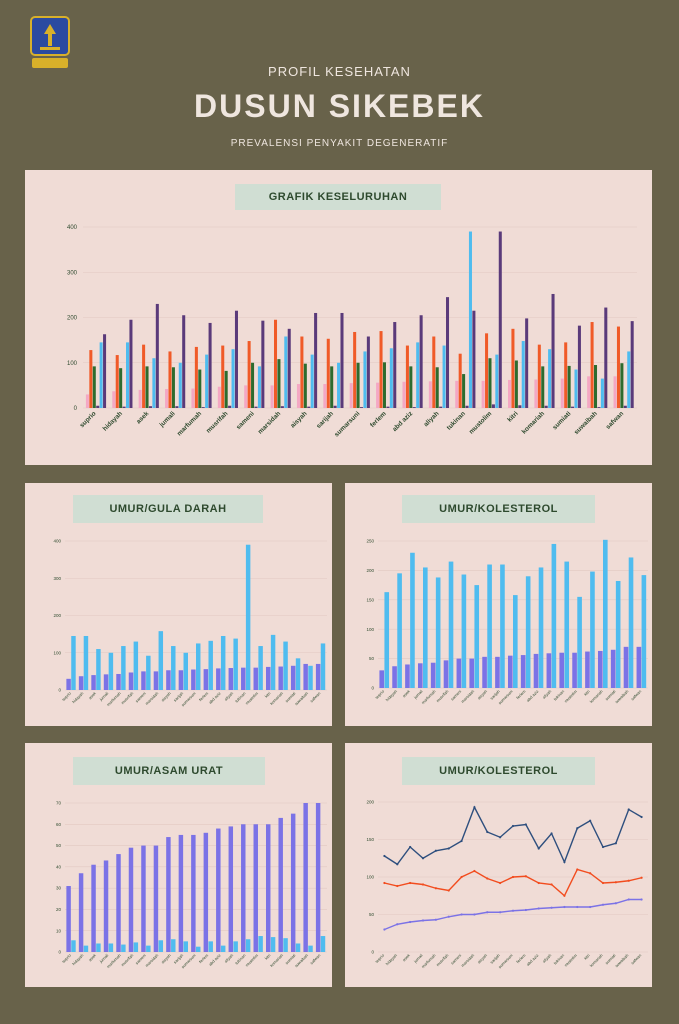  I want to click on uric-acid-chart-title: UMUR/ASAM URAT, so click(169, 771).